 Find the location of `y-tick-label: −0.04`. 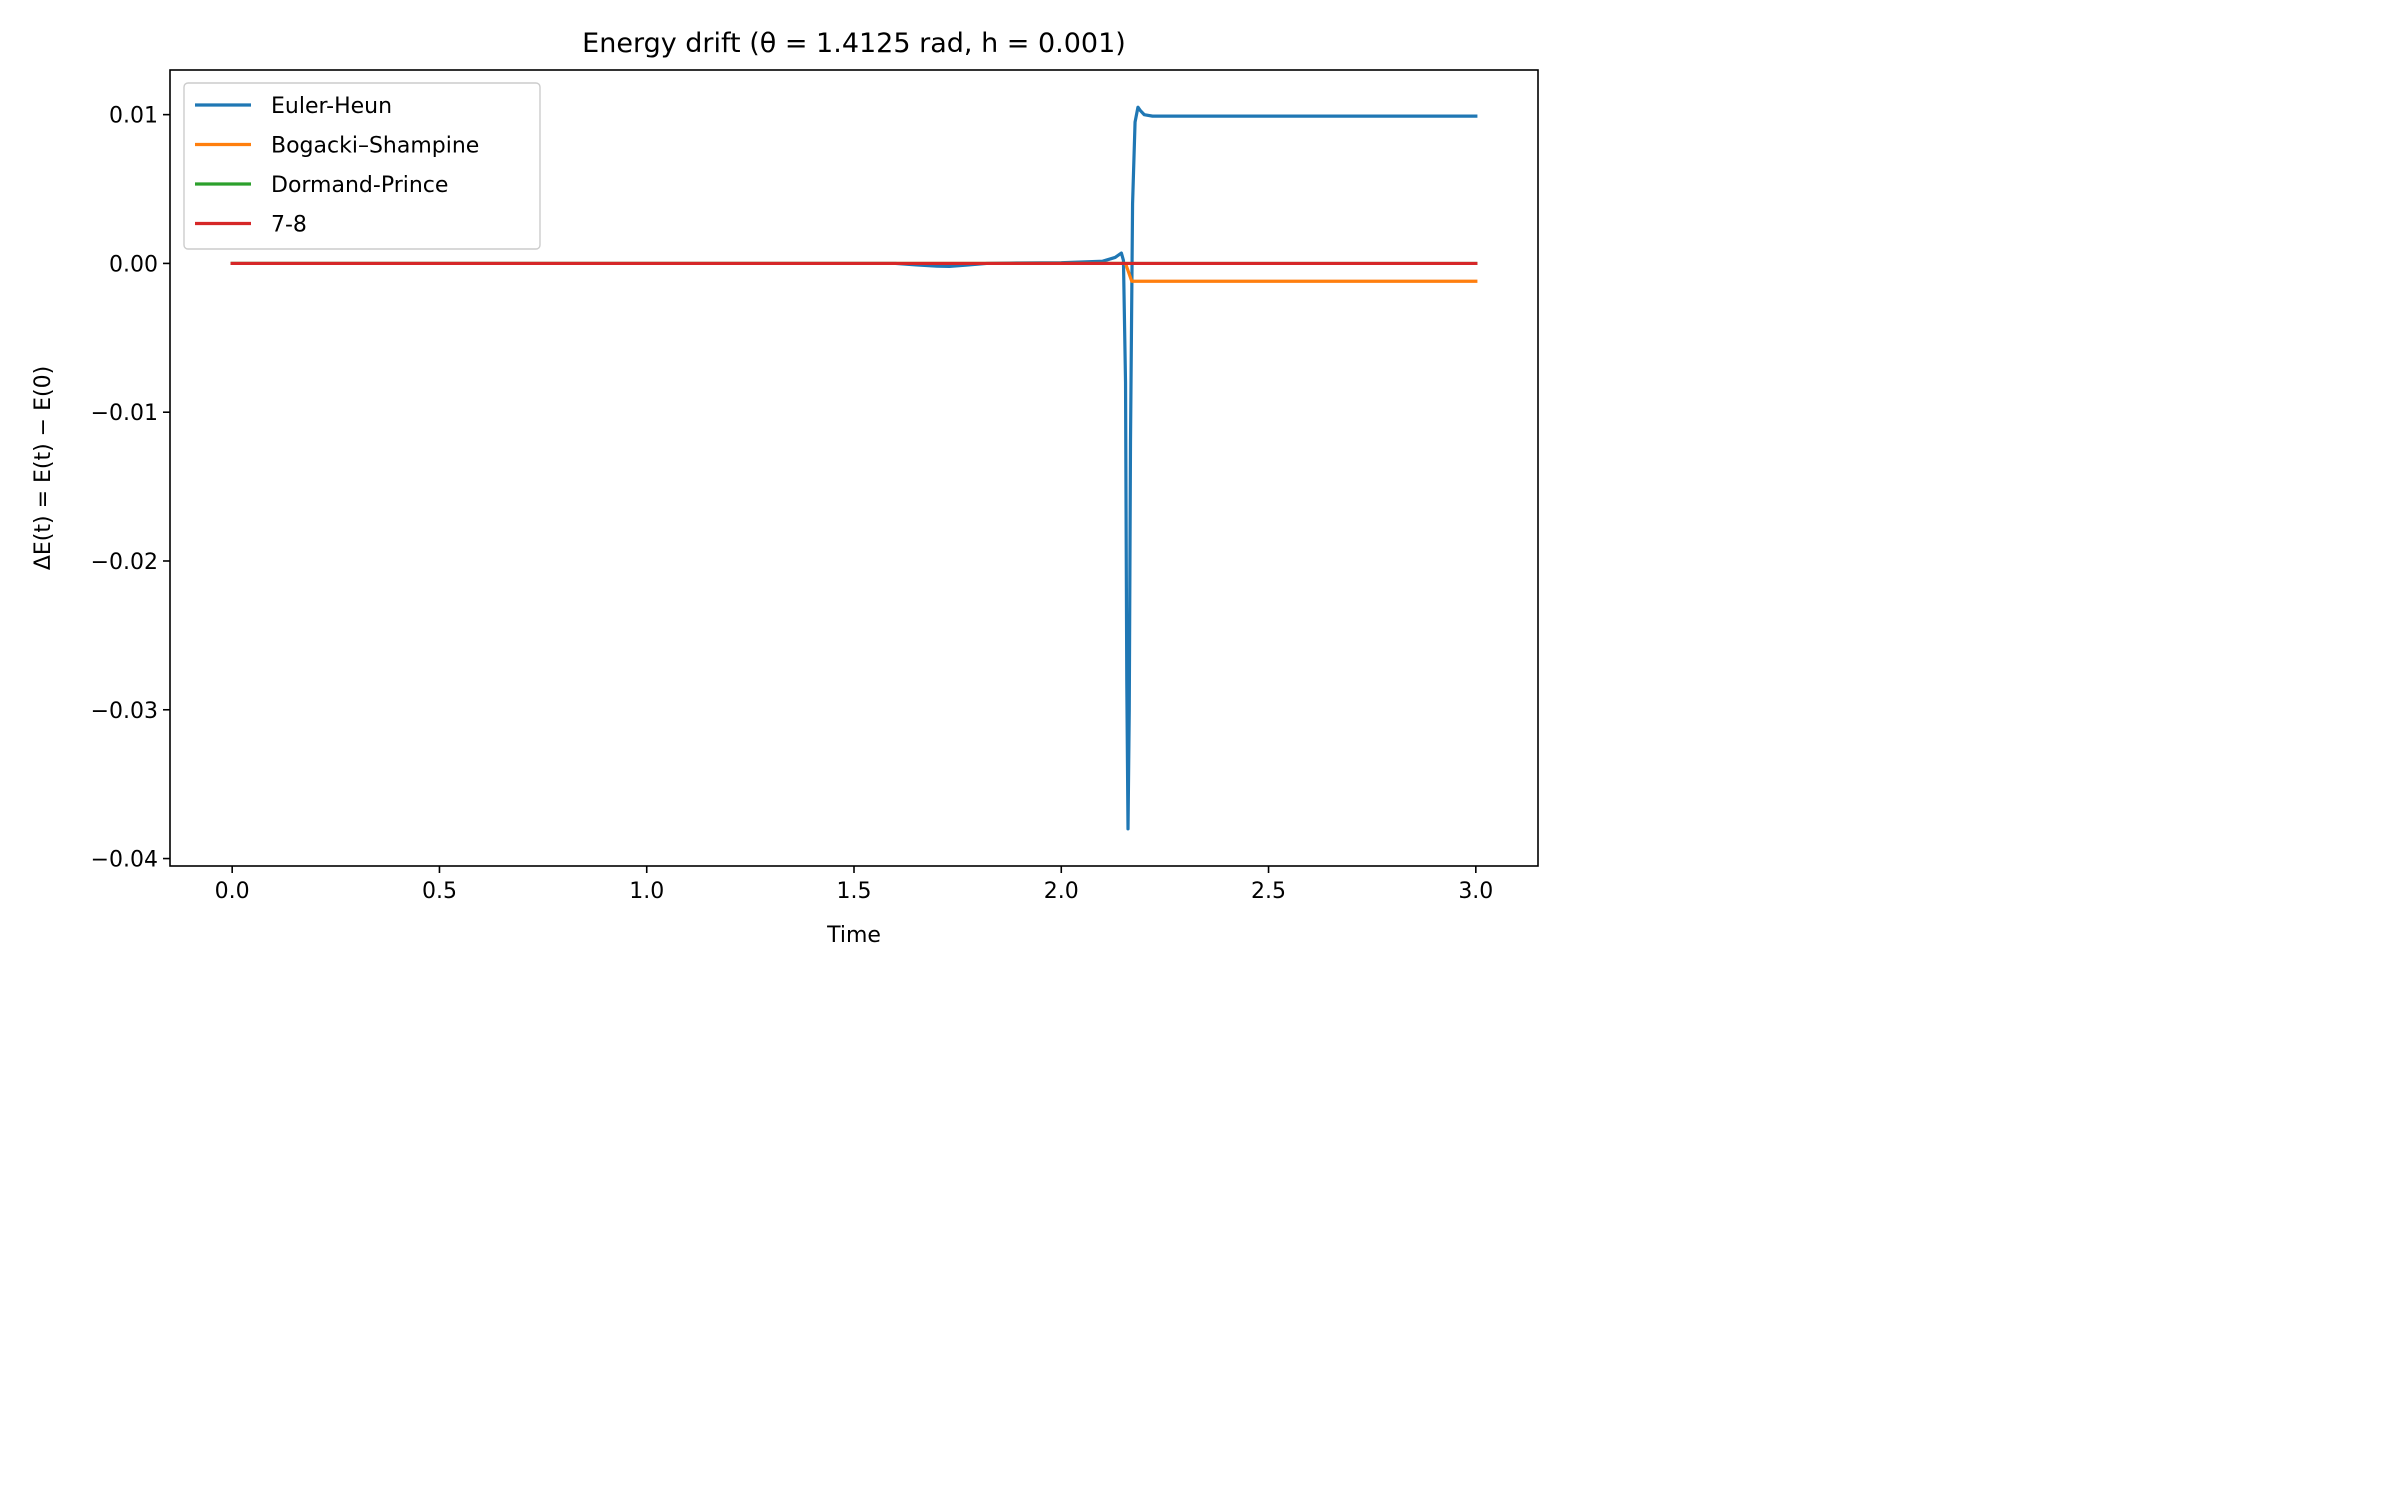

y-tick-label: −0.04 is located at coordinates (124, 860).